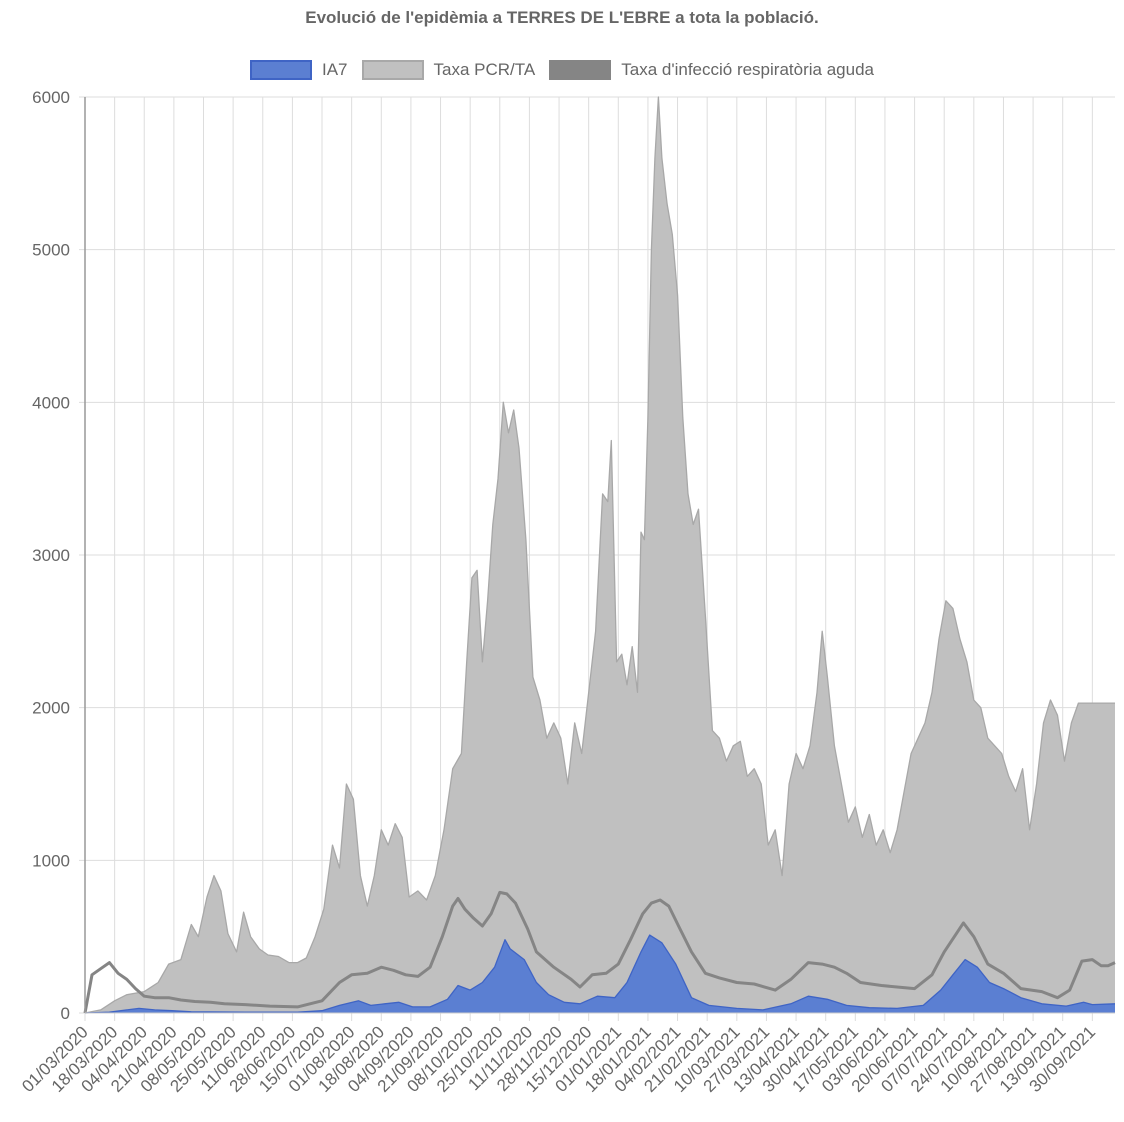 The image size is (1124, 1122). Describe the element at coordinates (580, 70) in the screenshot. I see `legend-swatch-ira` at that location.